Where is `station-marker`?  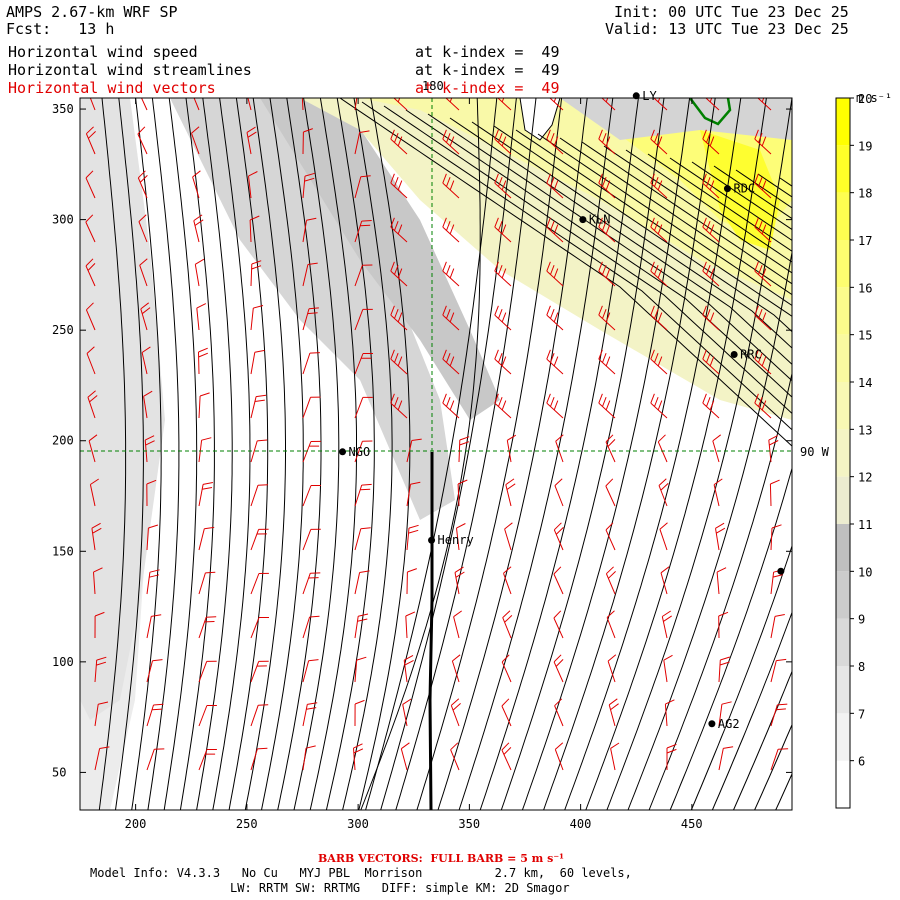 station-marker is located at coordinates (583, 220).